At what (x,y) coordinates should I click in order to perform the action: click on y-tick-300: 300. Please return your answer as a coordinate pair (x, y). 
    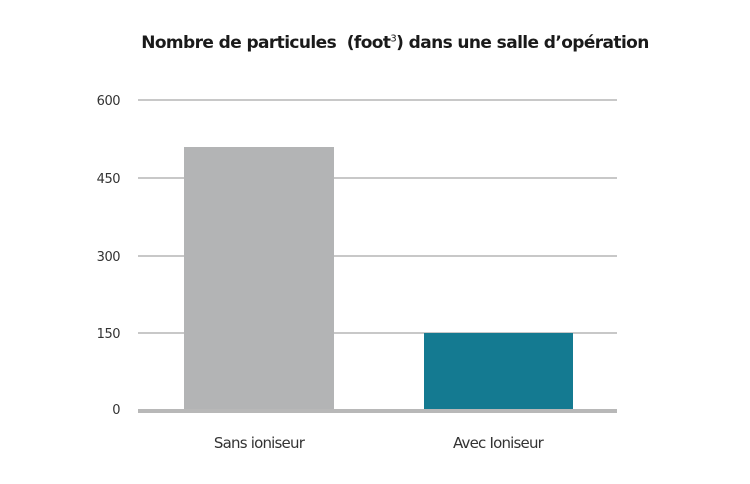
    Looking at the image, I should click on (108, 257).